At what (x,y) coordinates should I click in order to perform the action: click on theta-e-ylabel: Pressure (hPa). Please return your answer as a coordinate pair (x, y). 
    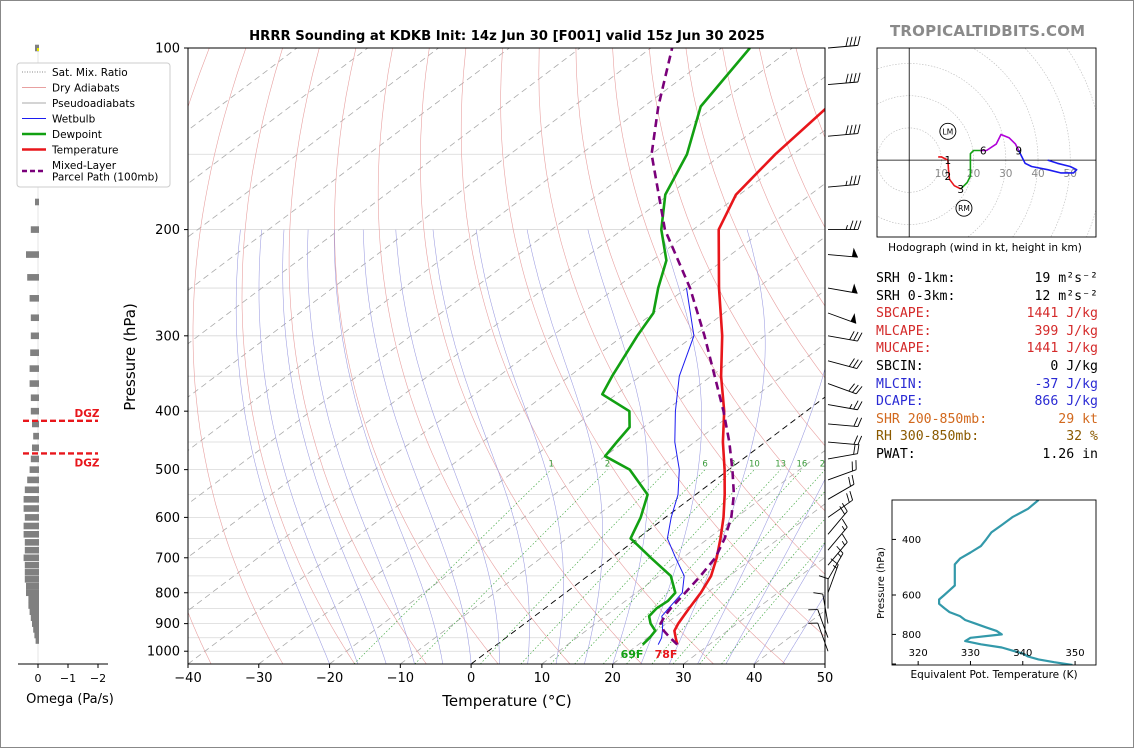
    Looking at the image, I should click on (881, 583).